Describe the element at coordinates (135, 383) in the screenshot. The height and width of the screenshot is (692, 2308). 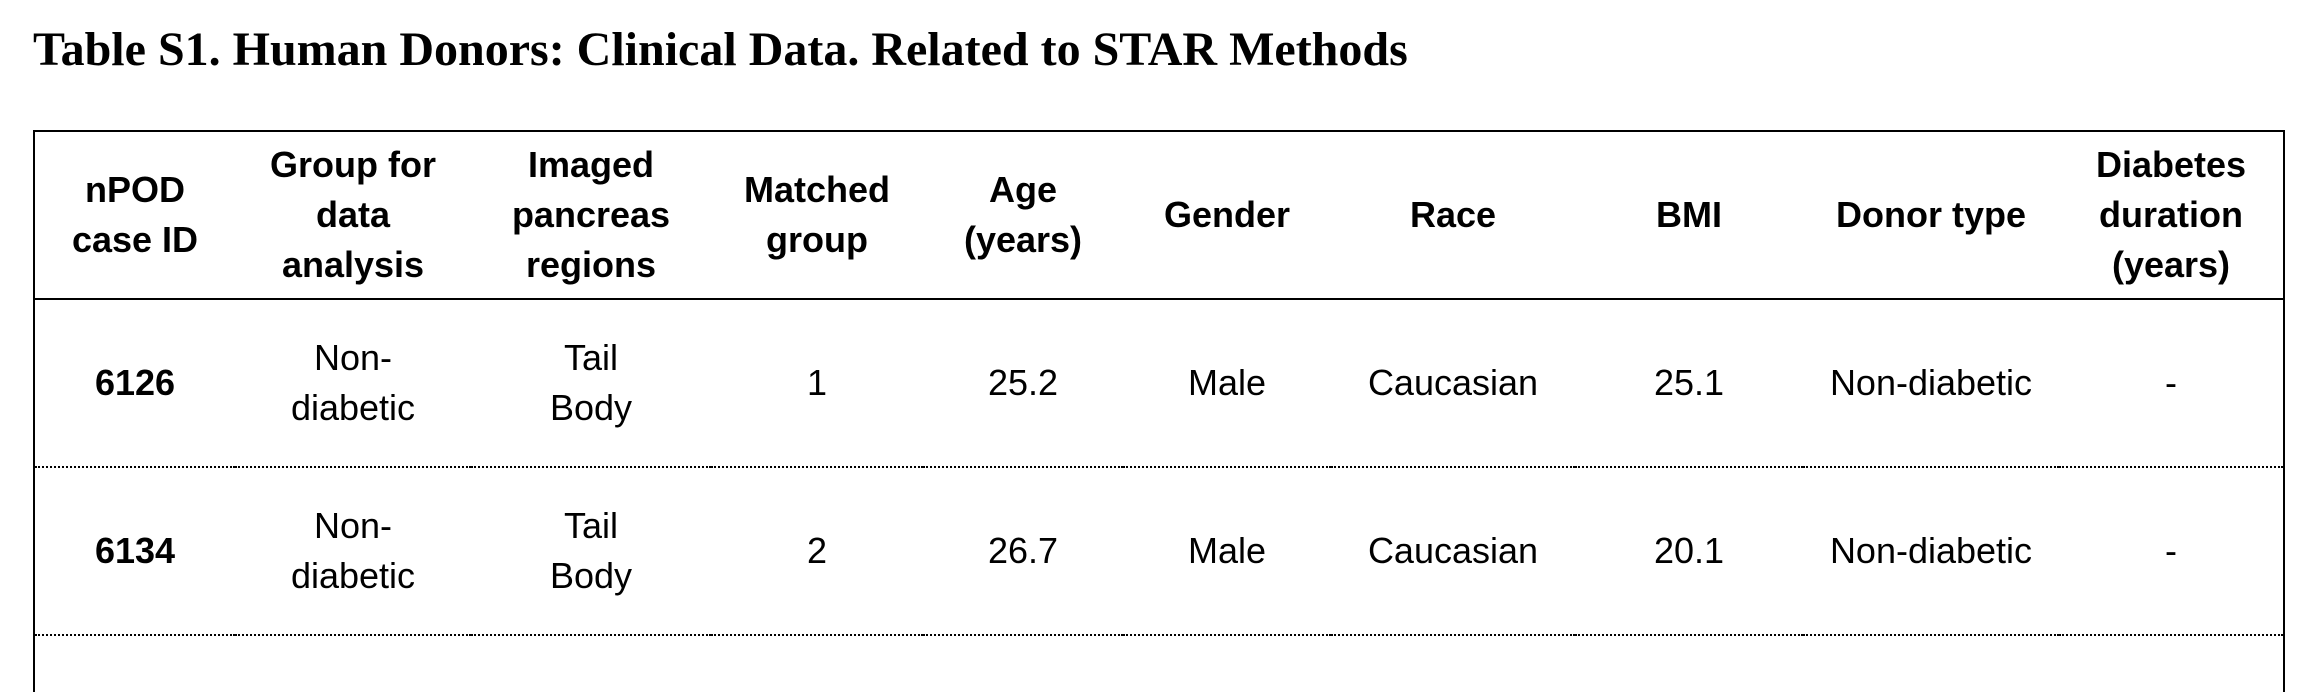
I see `cell-case-id: 6126` at that location.